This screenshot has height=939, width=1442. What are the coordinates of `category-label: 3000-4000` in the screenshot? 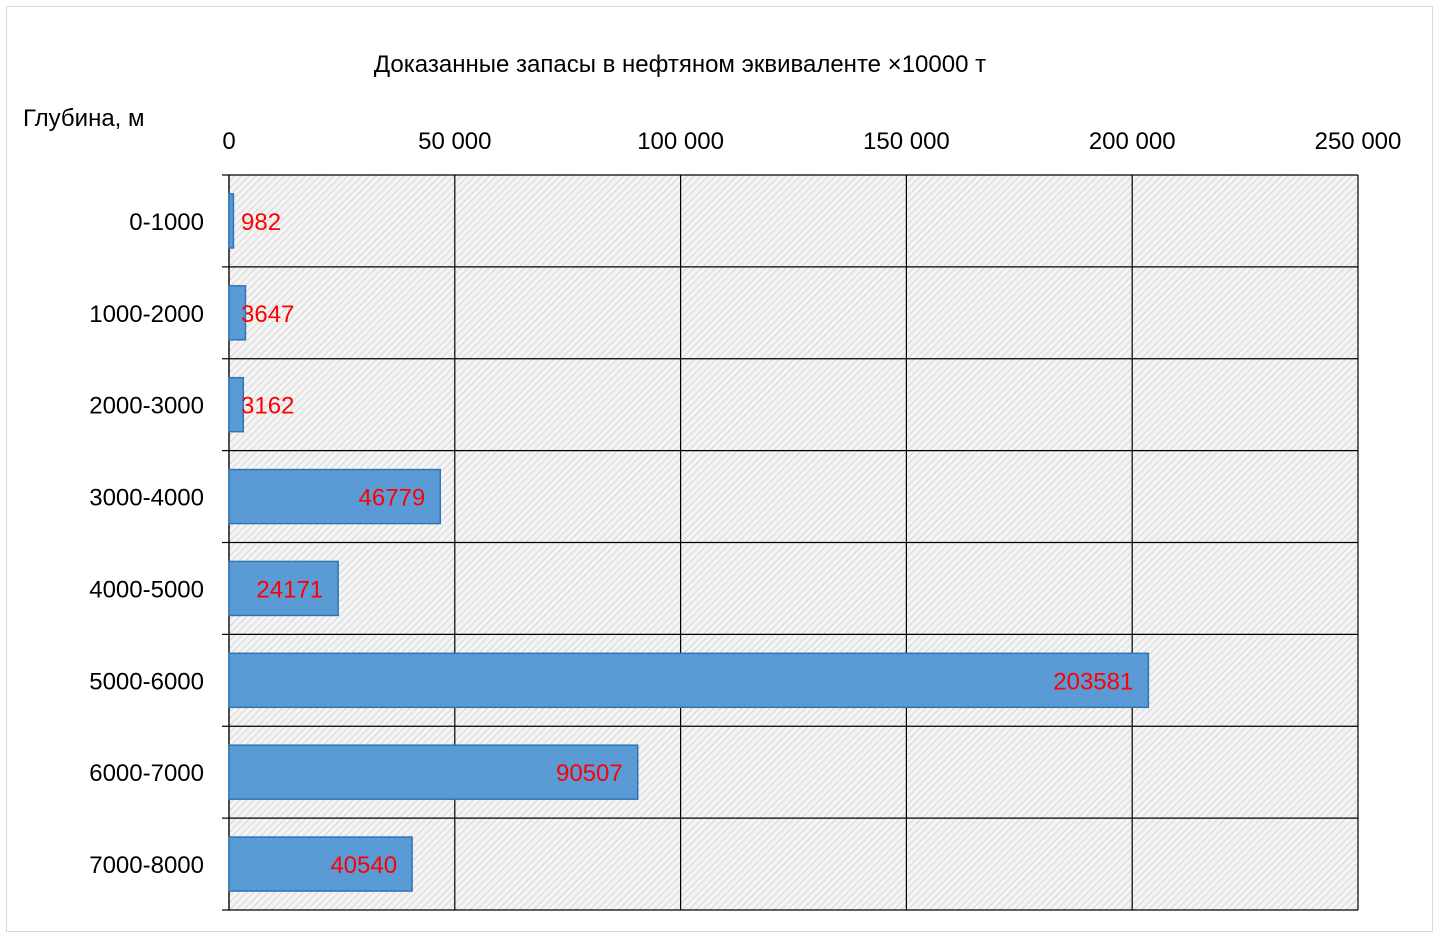 It's located at (146, 498).